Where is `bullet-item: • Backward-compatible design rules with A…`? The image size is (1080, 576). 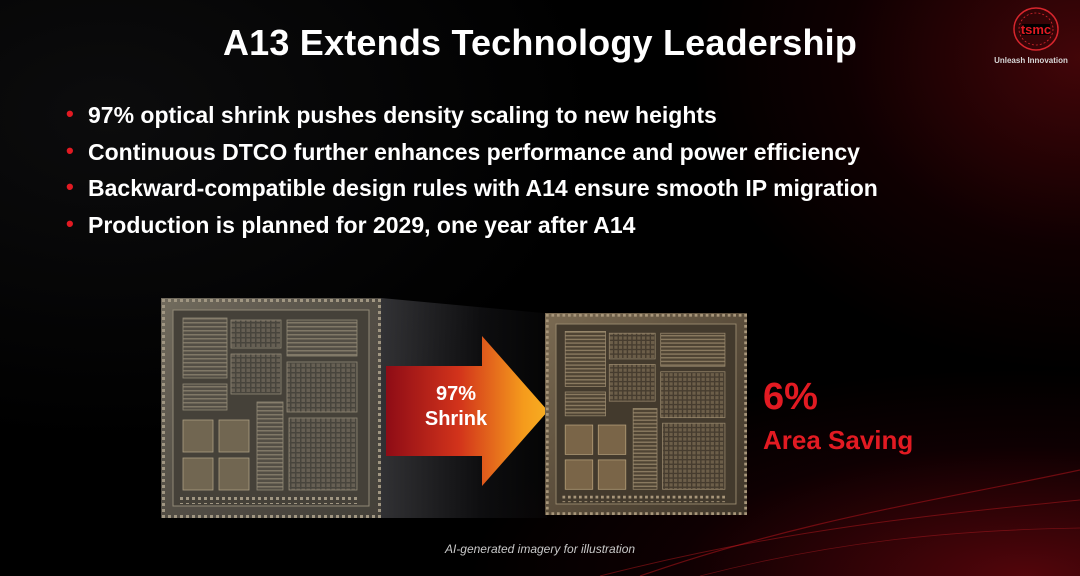
bullet-item: • Backward-compatible design rules with A… is located at coordinates (546, 191).